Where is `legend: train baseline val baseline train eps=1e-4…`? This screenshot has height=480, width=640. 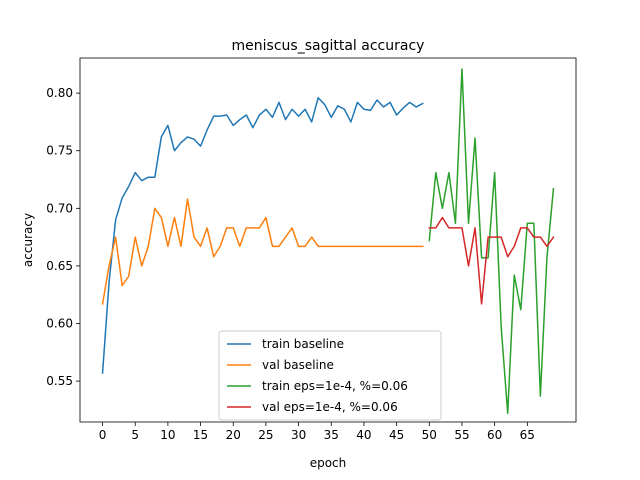
legend: train baseline val baseline train eps=1e-4… is located at coordinates (330, 375).